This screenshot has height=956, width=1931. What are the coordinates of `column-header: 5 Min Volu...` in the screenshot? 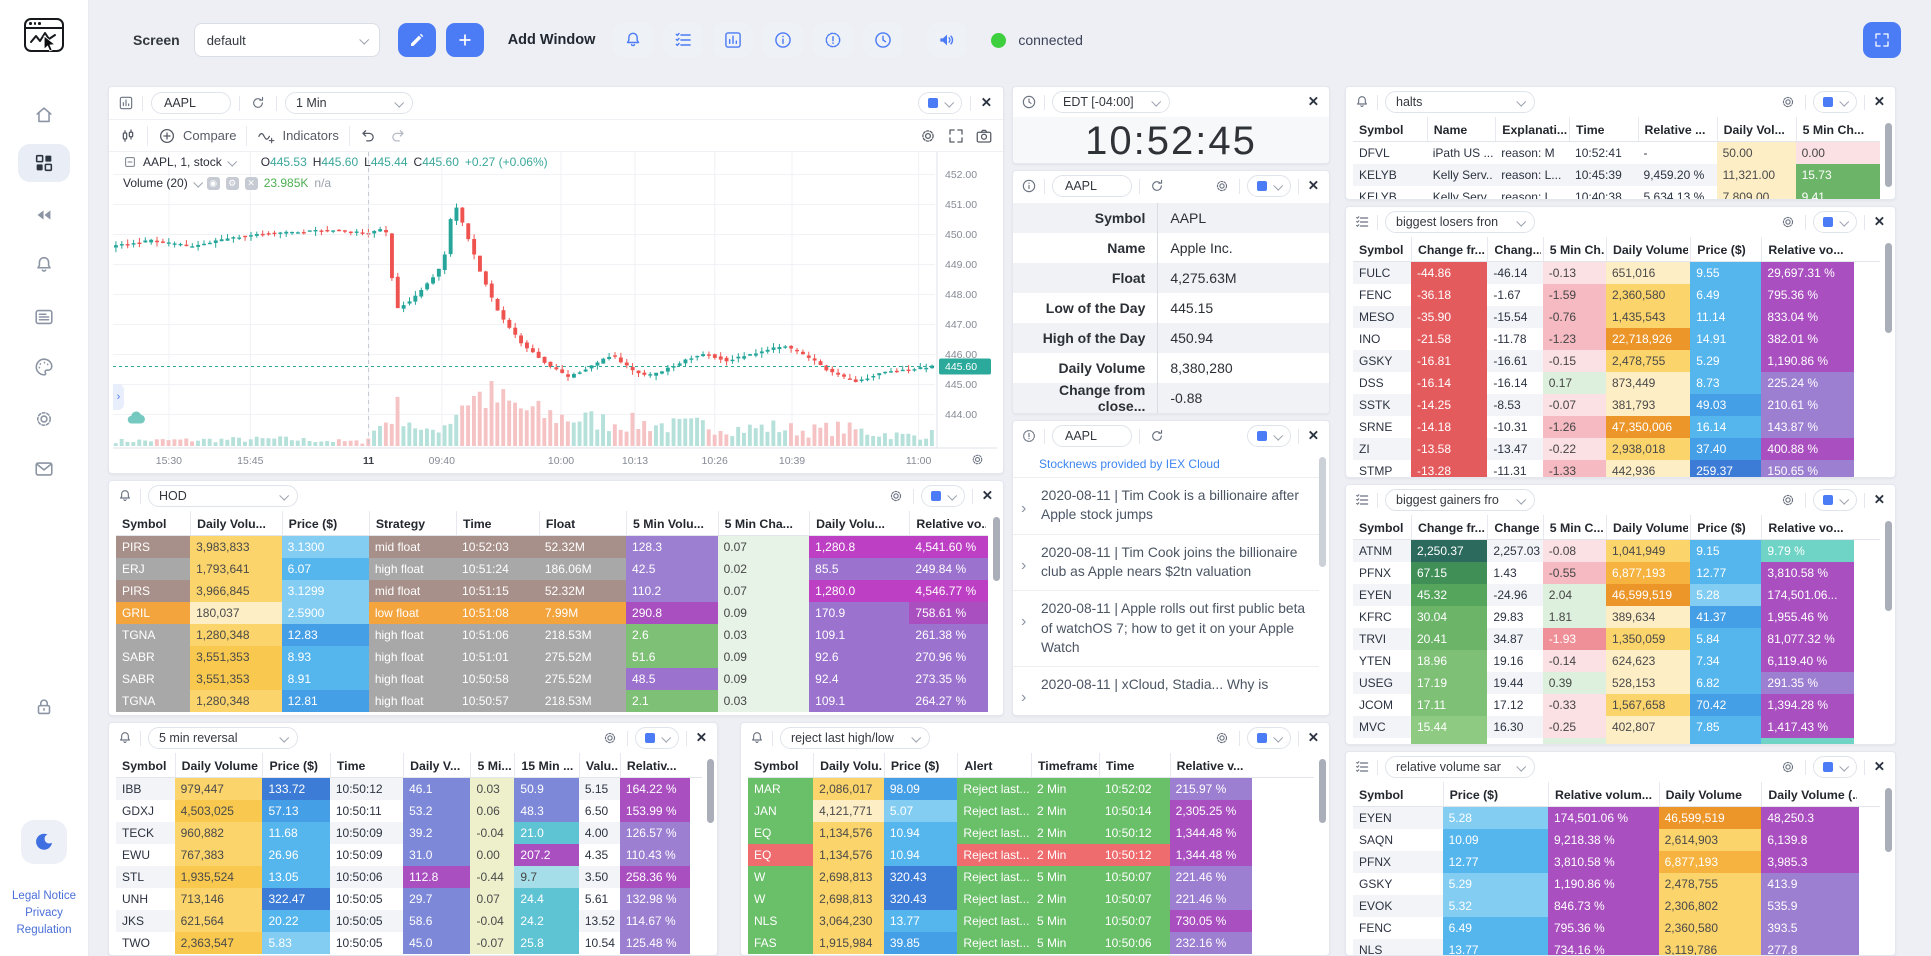 It's located at (672, 523).